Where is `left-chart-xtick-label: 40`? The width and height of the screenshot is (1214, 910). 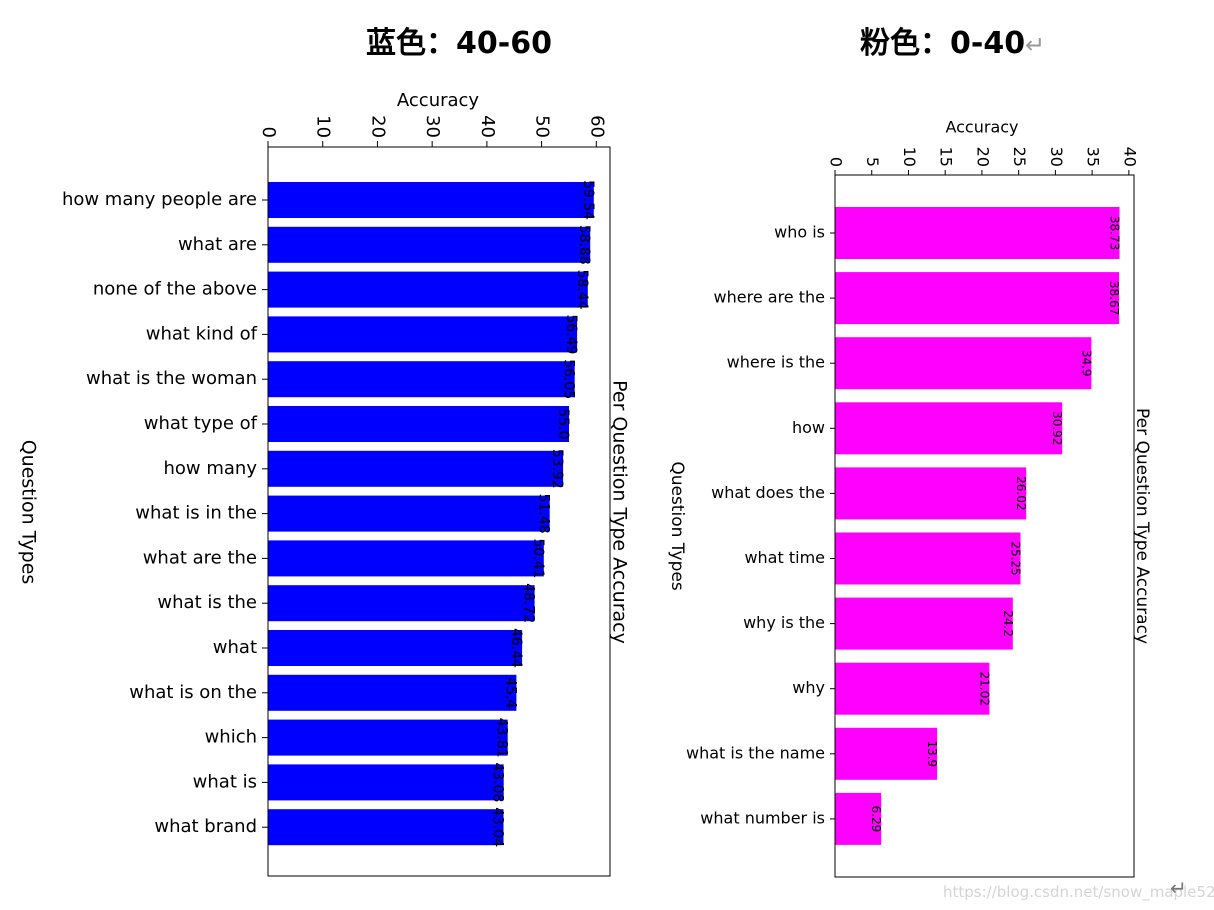 left-chart-xtick-label: 40 is located at coordinates (487, 126).